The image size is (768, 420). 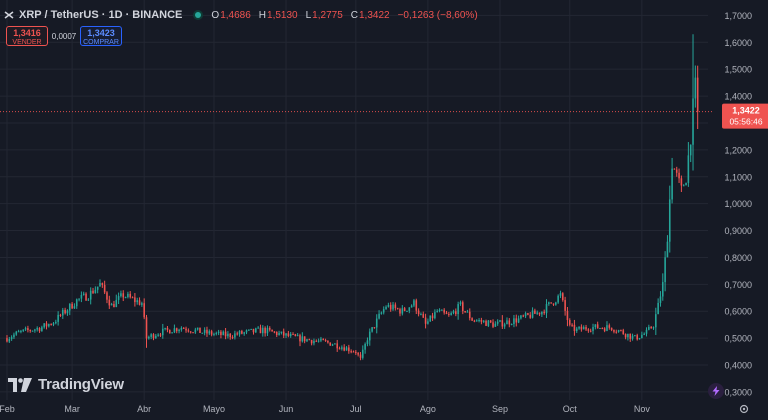 I want to click on settings-gear-icon, so click(x=744, y=409).